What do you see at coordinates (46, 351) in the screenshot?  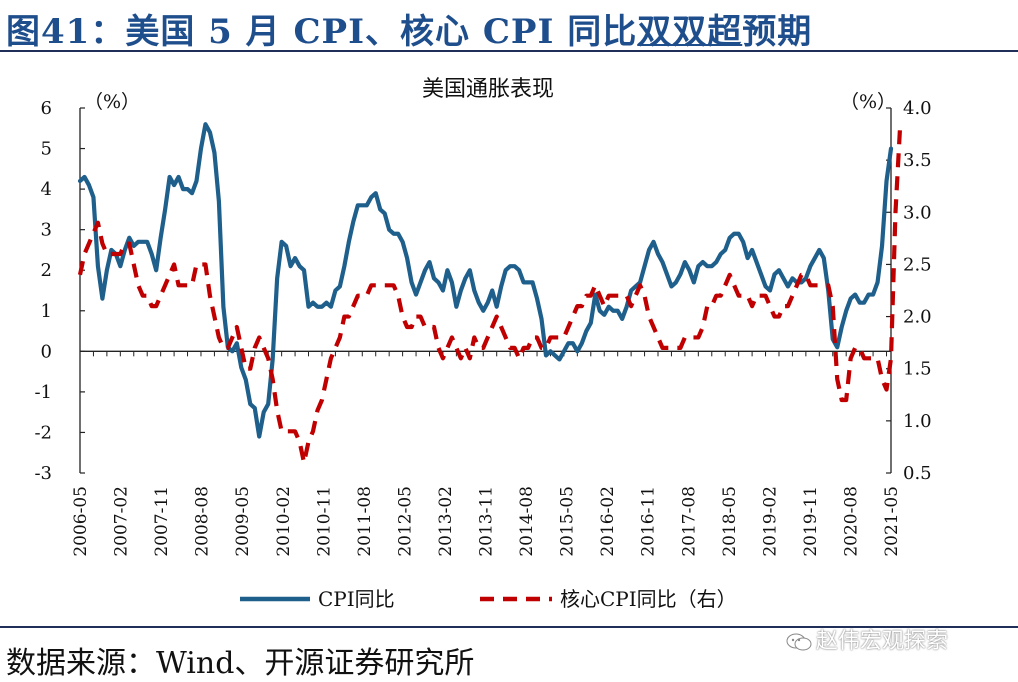 I see `left-tick-label: 0` at bounding box center [46, 351].